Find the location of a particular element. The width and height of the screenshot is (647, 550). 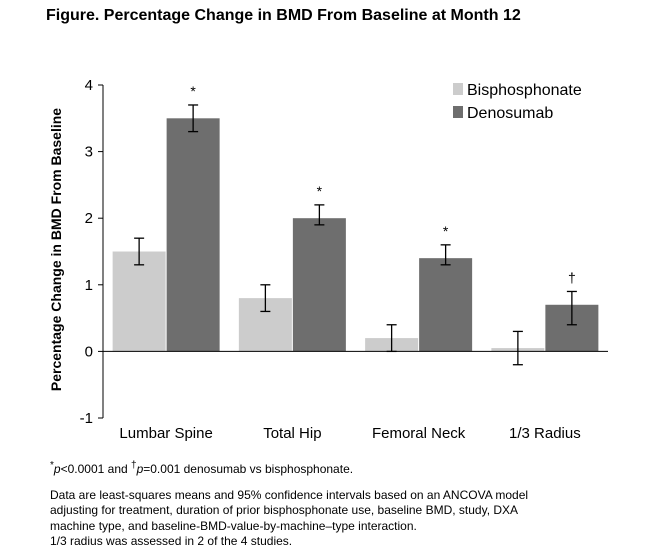

x-category-label: Femoral Neck is located at coordinates (419, 433).